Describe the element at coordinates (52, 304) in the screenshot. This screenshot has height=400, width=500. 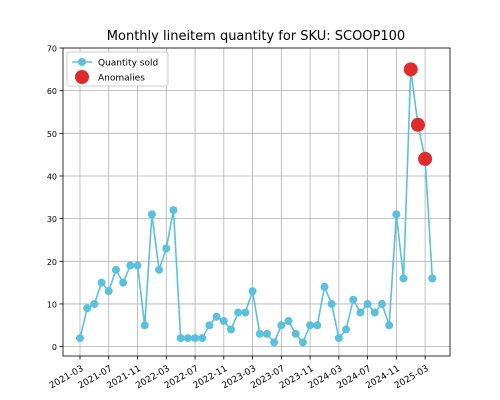
I see `y-tick-label: 10` at that location.